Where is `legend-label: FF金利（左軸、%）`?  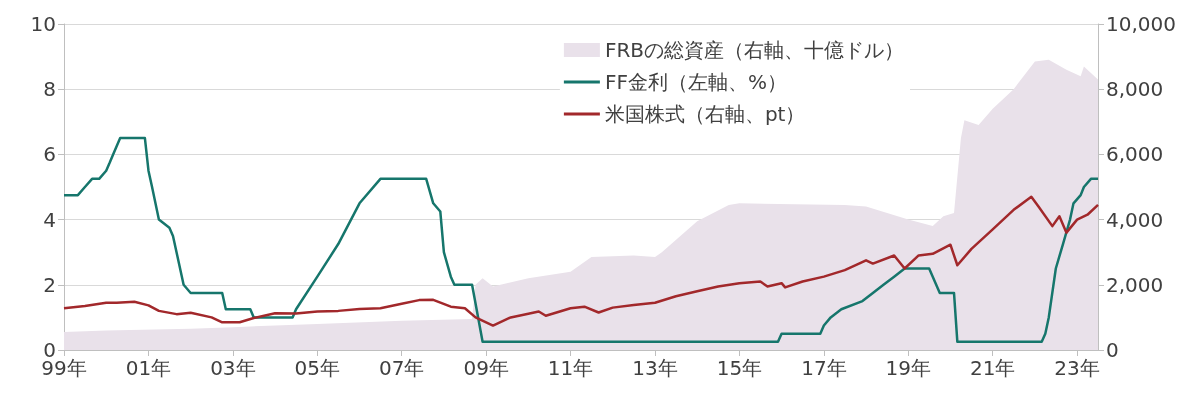
legend-label: FF金利（左軸、%） is located at coordinates (695, 82).